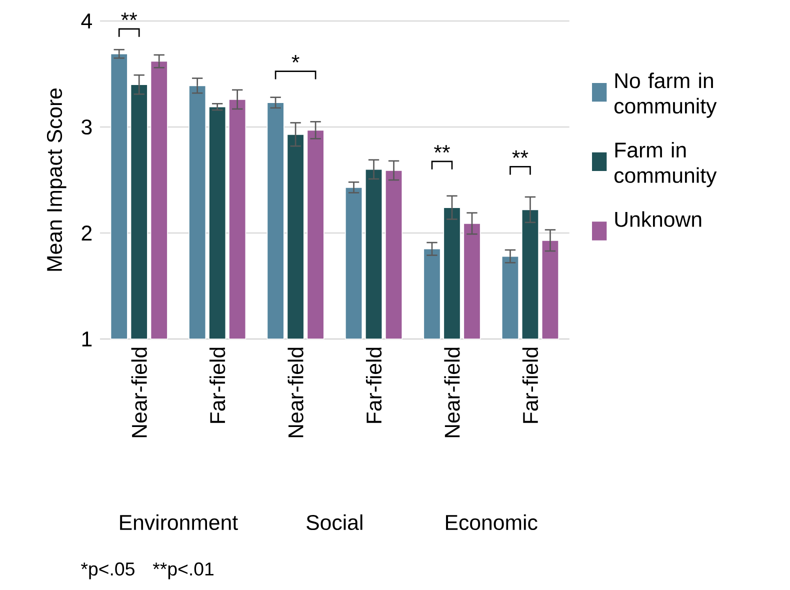 The image size is (790, 590). What do you see at coordinates (296, 59) in the screenshot?
I see `annotation: *` at bounding box center [296, 59].